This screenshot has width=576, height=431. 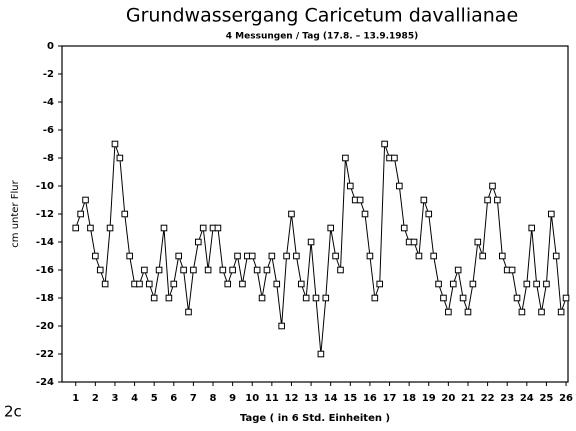 I want to click on x-tick-label: 11, so click(x=272, y=398).